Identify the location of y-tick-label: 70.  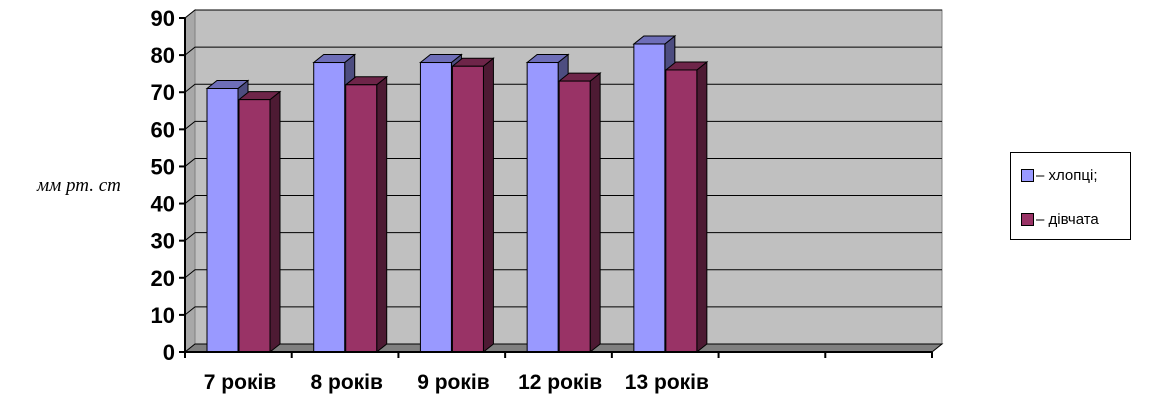
(163, 92).